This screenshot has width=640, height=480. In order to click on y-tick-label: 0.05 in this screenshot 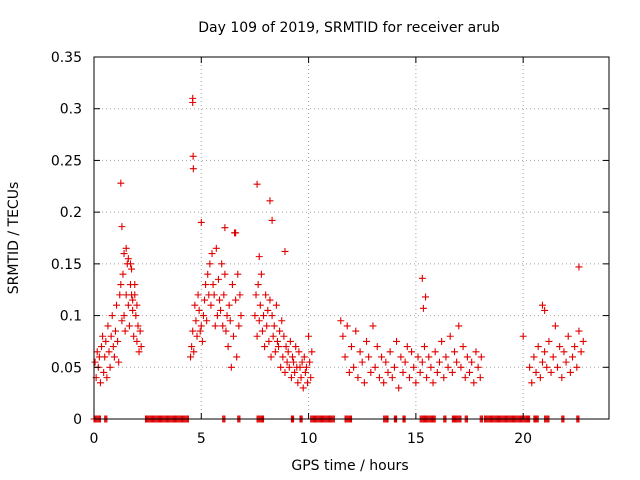, I will do `click(66, 368)`.